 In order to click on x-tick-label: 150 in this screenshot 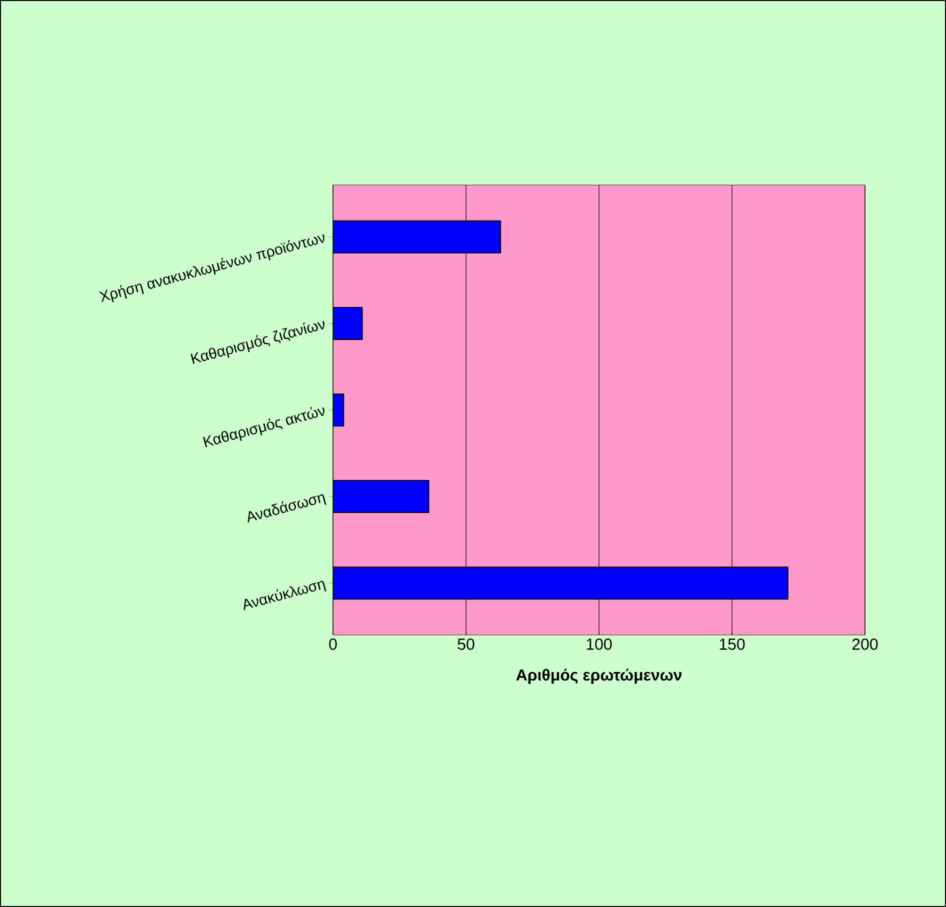, I will do `click(732, 644)`.